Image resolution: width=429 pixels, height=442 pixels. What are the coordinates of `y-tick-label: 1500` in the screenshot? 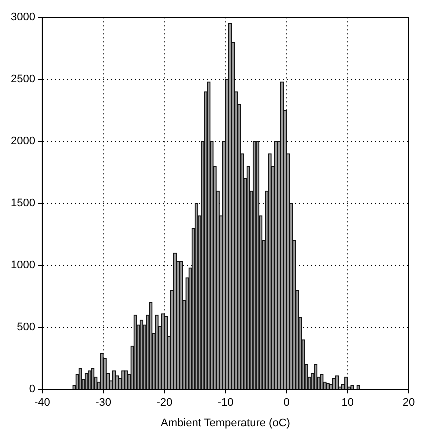 It's located at (23, 204).